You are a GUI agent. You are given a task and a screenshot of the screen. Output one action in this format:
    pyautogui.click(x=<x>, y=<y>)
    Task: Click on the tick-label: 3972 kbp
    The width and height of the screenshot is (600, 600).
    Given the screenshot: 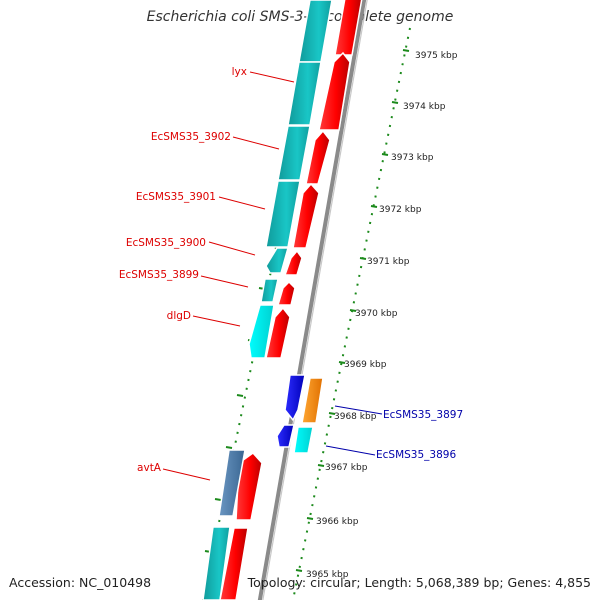 What is the action you would take?
    pyautogui.click(x=400, y=210)
    